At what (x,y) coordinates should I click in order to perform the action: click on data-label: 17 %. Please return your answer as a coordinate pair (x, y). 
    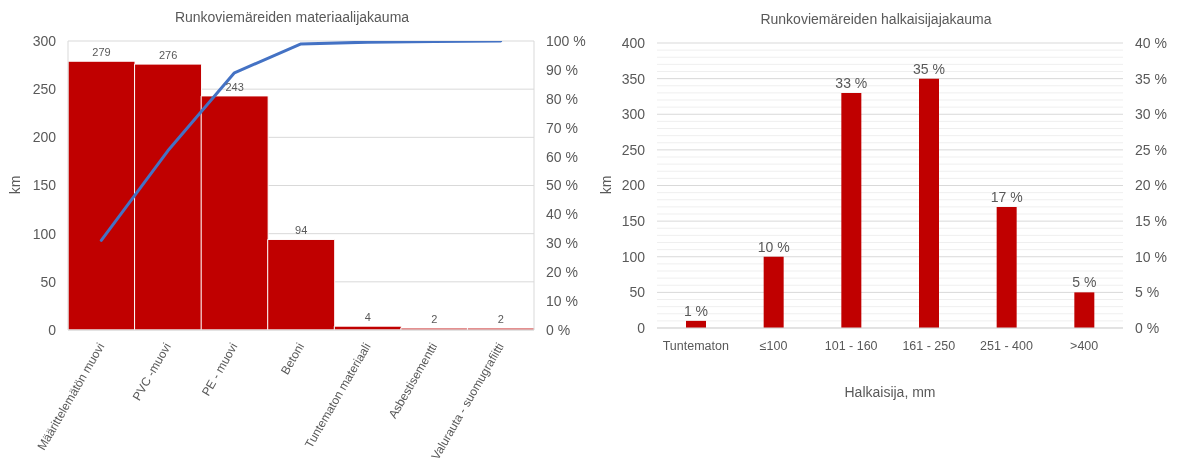
    Looking at the image, I should click on (1006, 196).